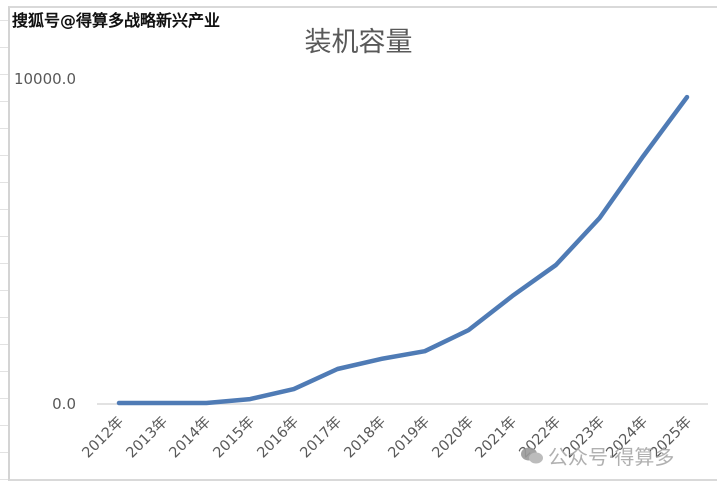 The image size is (717, 483). Describe the element at coordinates (611, 457) in the screenshot. I see `wechat-watermark-text: 公众号·得算多` at that location.